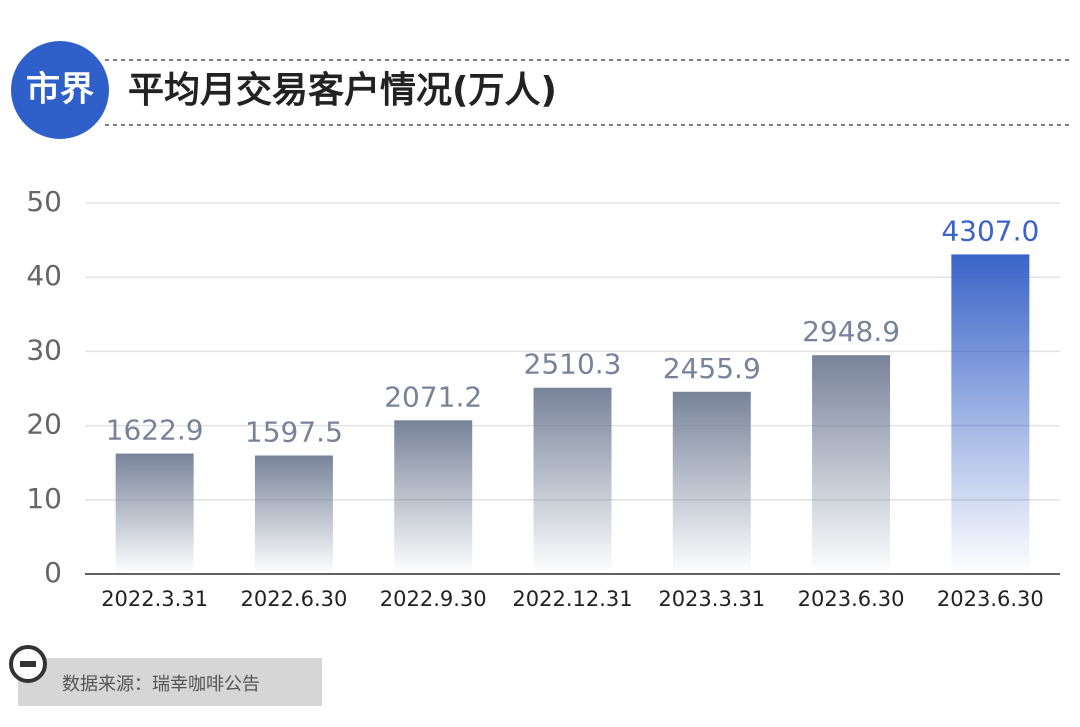 The width and height of the screenshot is (1080, 727). Describe the element at coordinates (573, 364) in the screenshot. I see `value-label: 2510.3` at that location.